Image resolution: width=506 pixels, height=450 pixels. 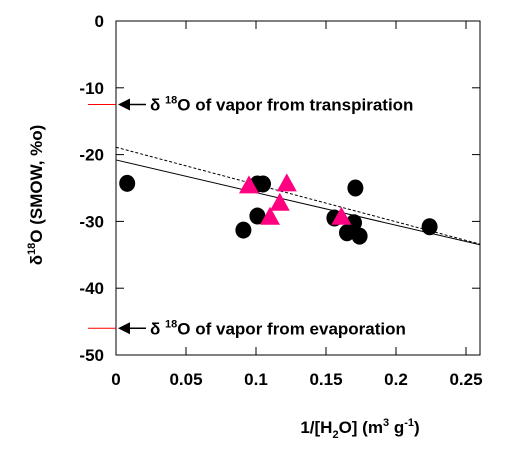 I want to click on y-tick-label: -30, so click(x=91, y=221).